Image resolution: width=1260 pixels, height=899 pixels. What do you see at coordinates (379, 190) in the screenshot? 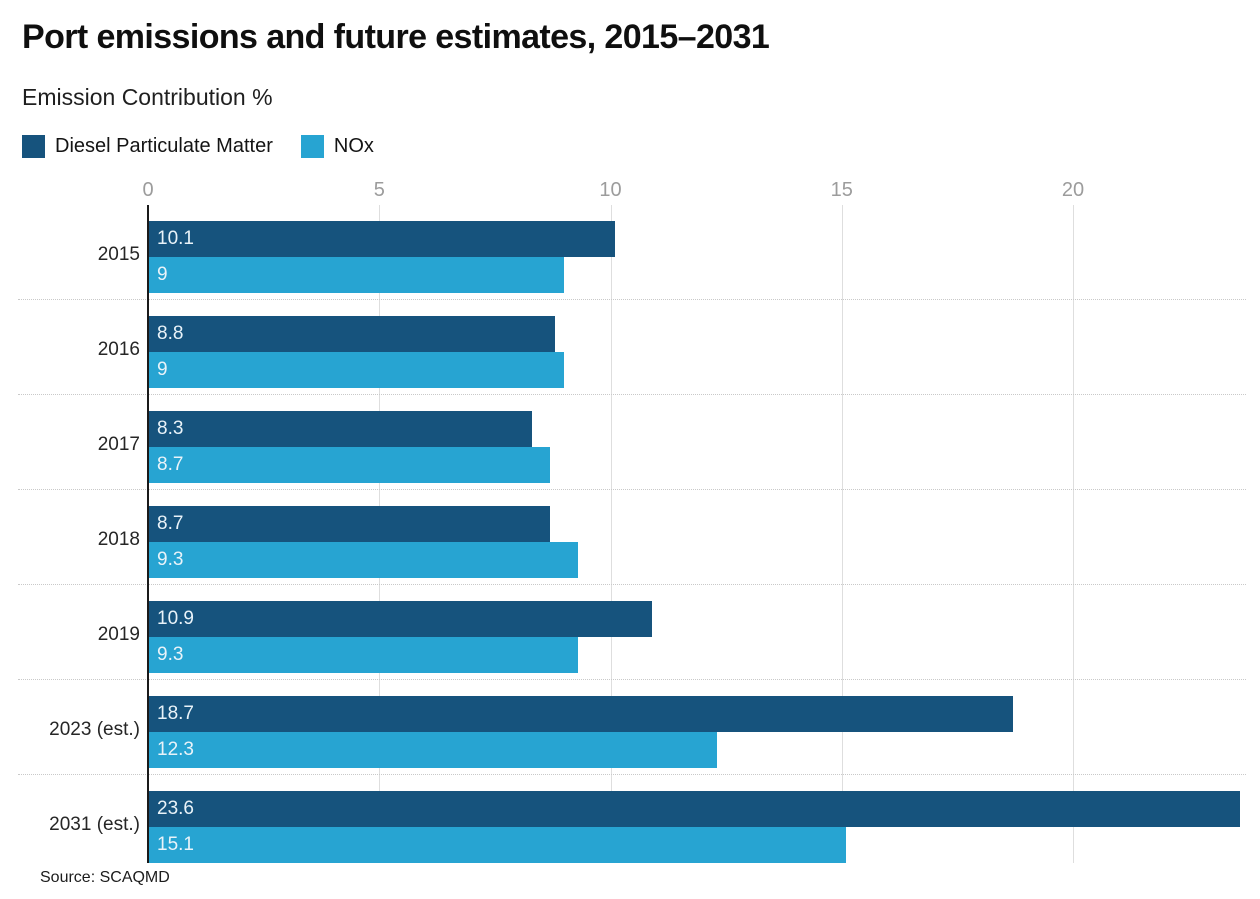
I see `x-tick-label: 5` at bounding box center [379, 190].